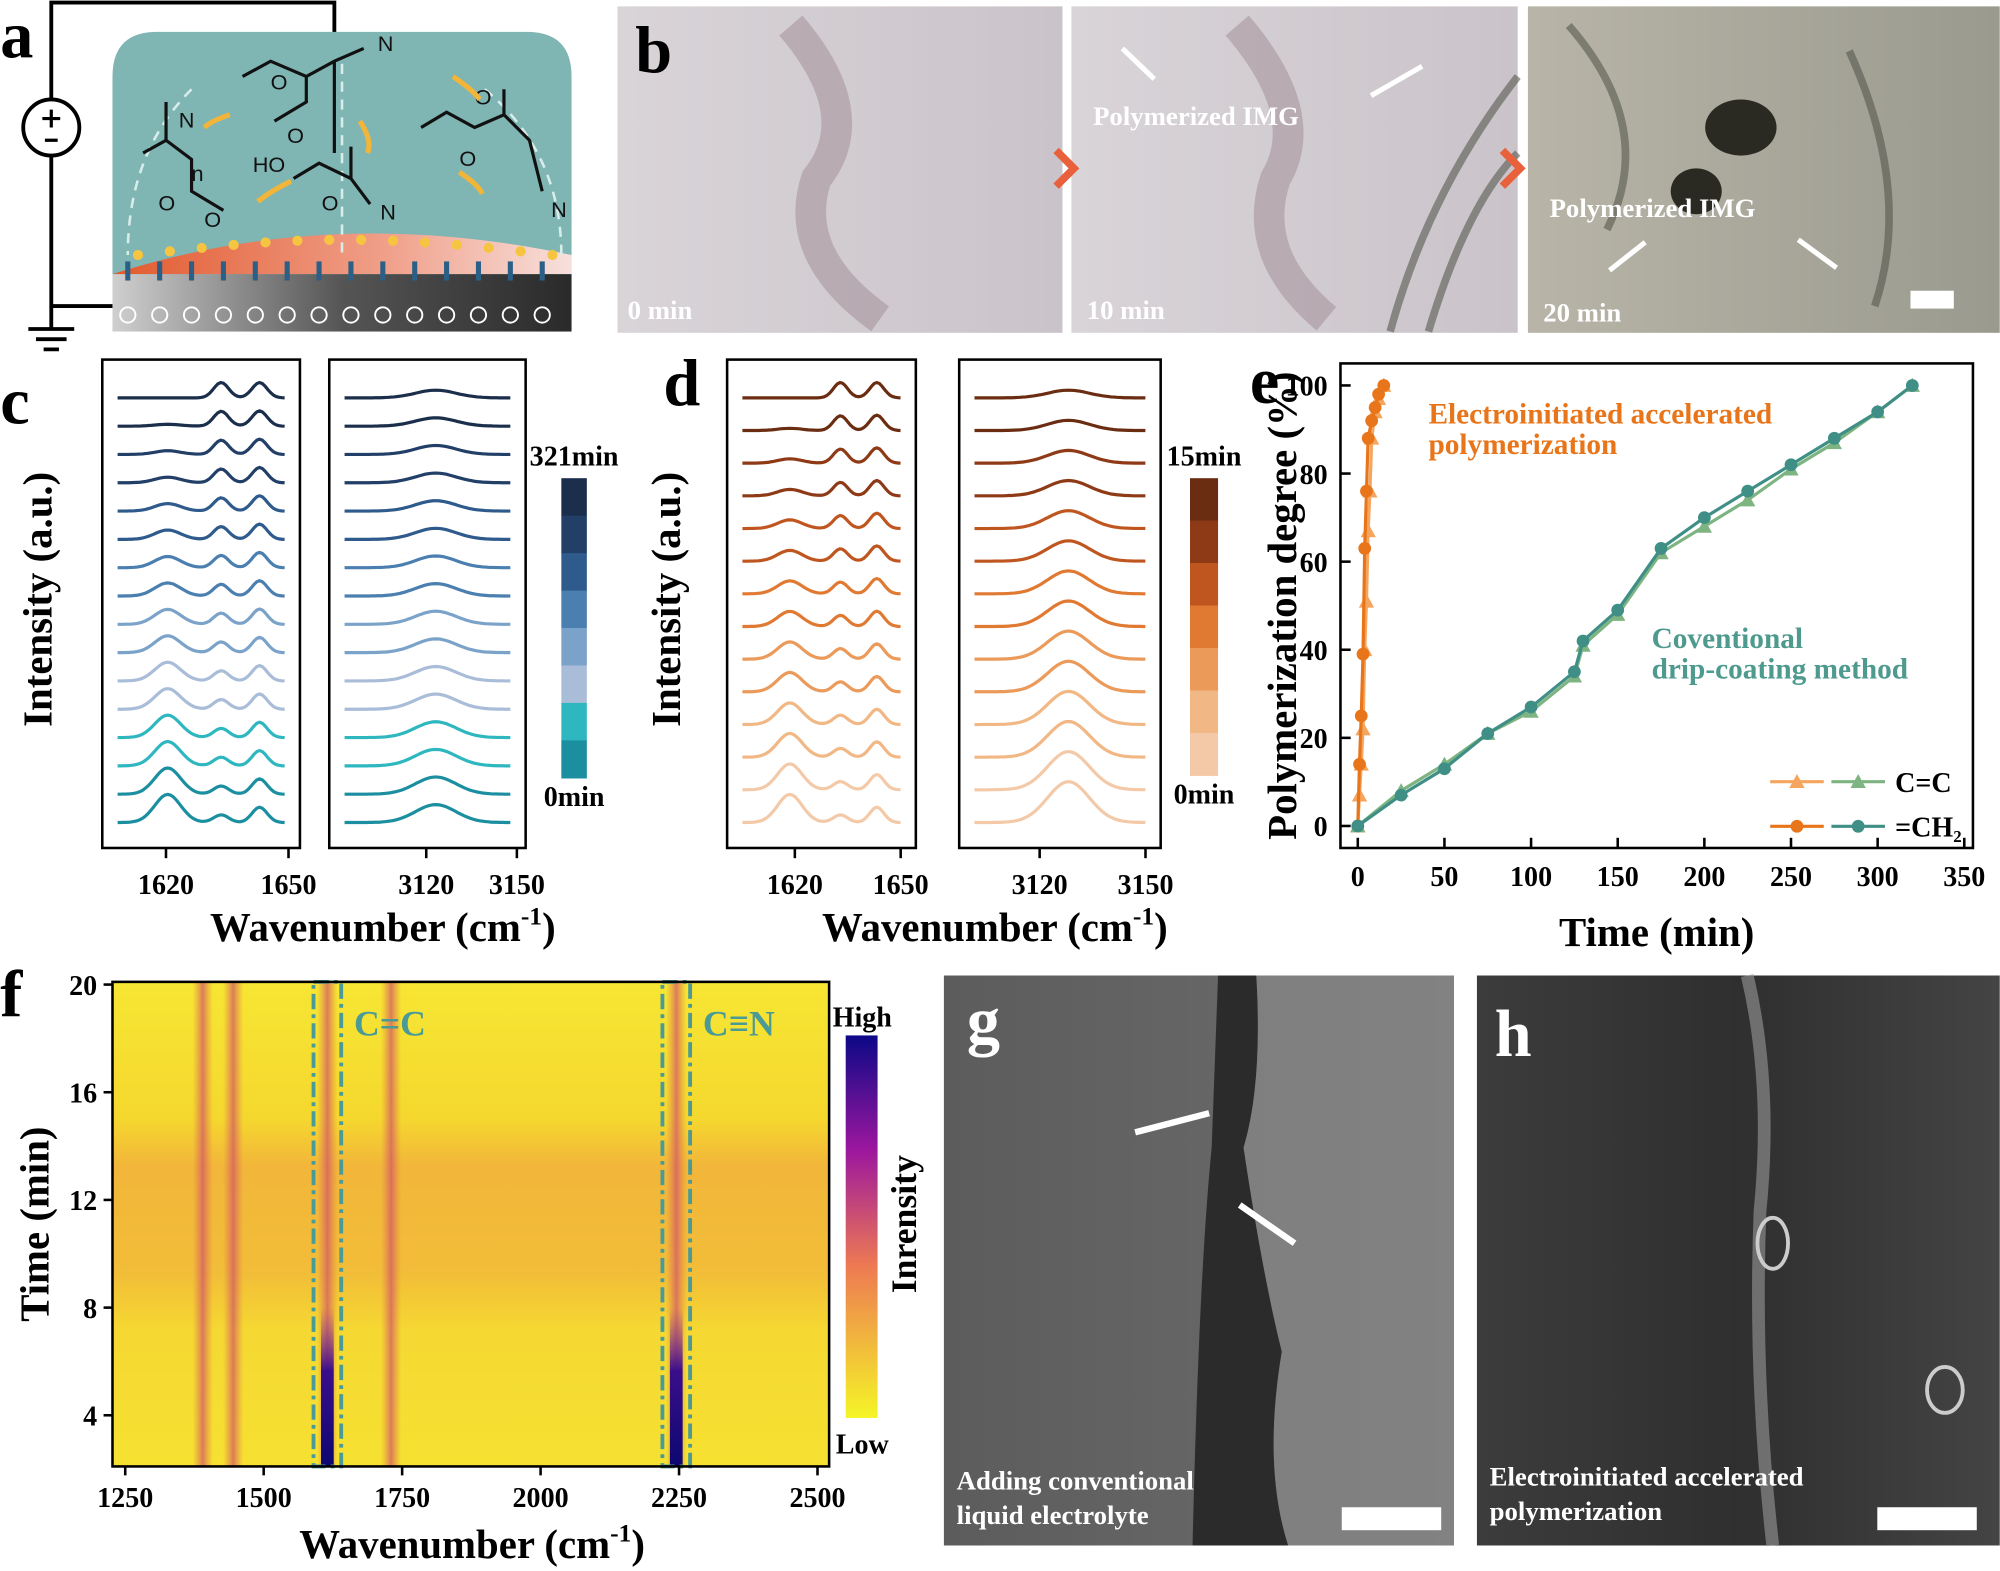  Describe the element at coordinates (1791, 877) in the screenshot. I see `x-tick-label: 250` at that location.